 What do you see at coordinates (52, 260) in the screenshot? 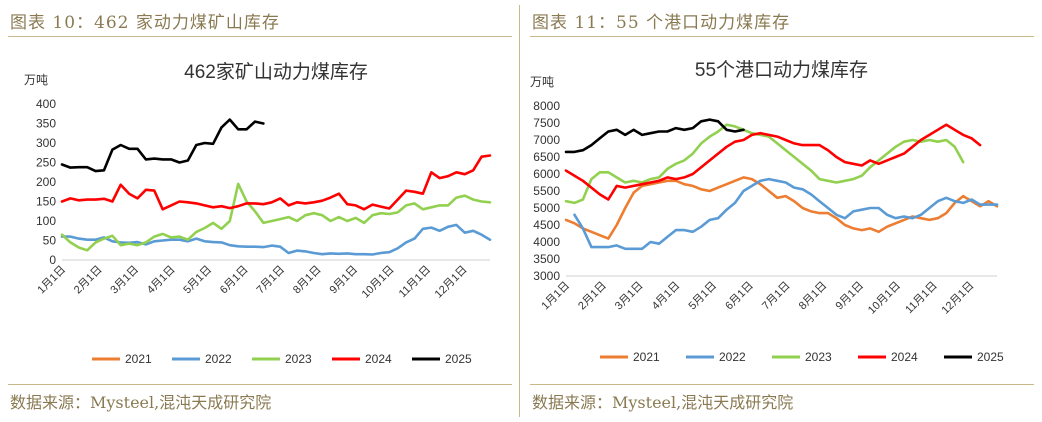
I see `left-y-tick-label: 0` at bounding box center [52, 260].